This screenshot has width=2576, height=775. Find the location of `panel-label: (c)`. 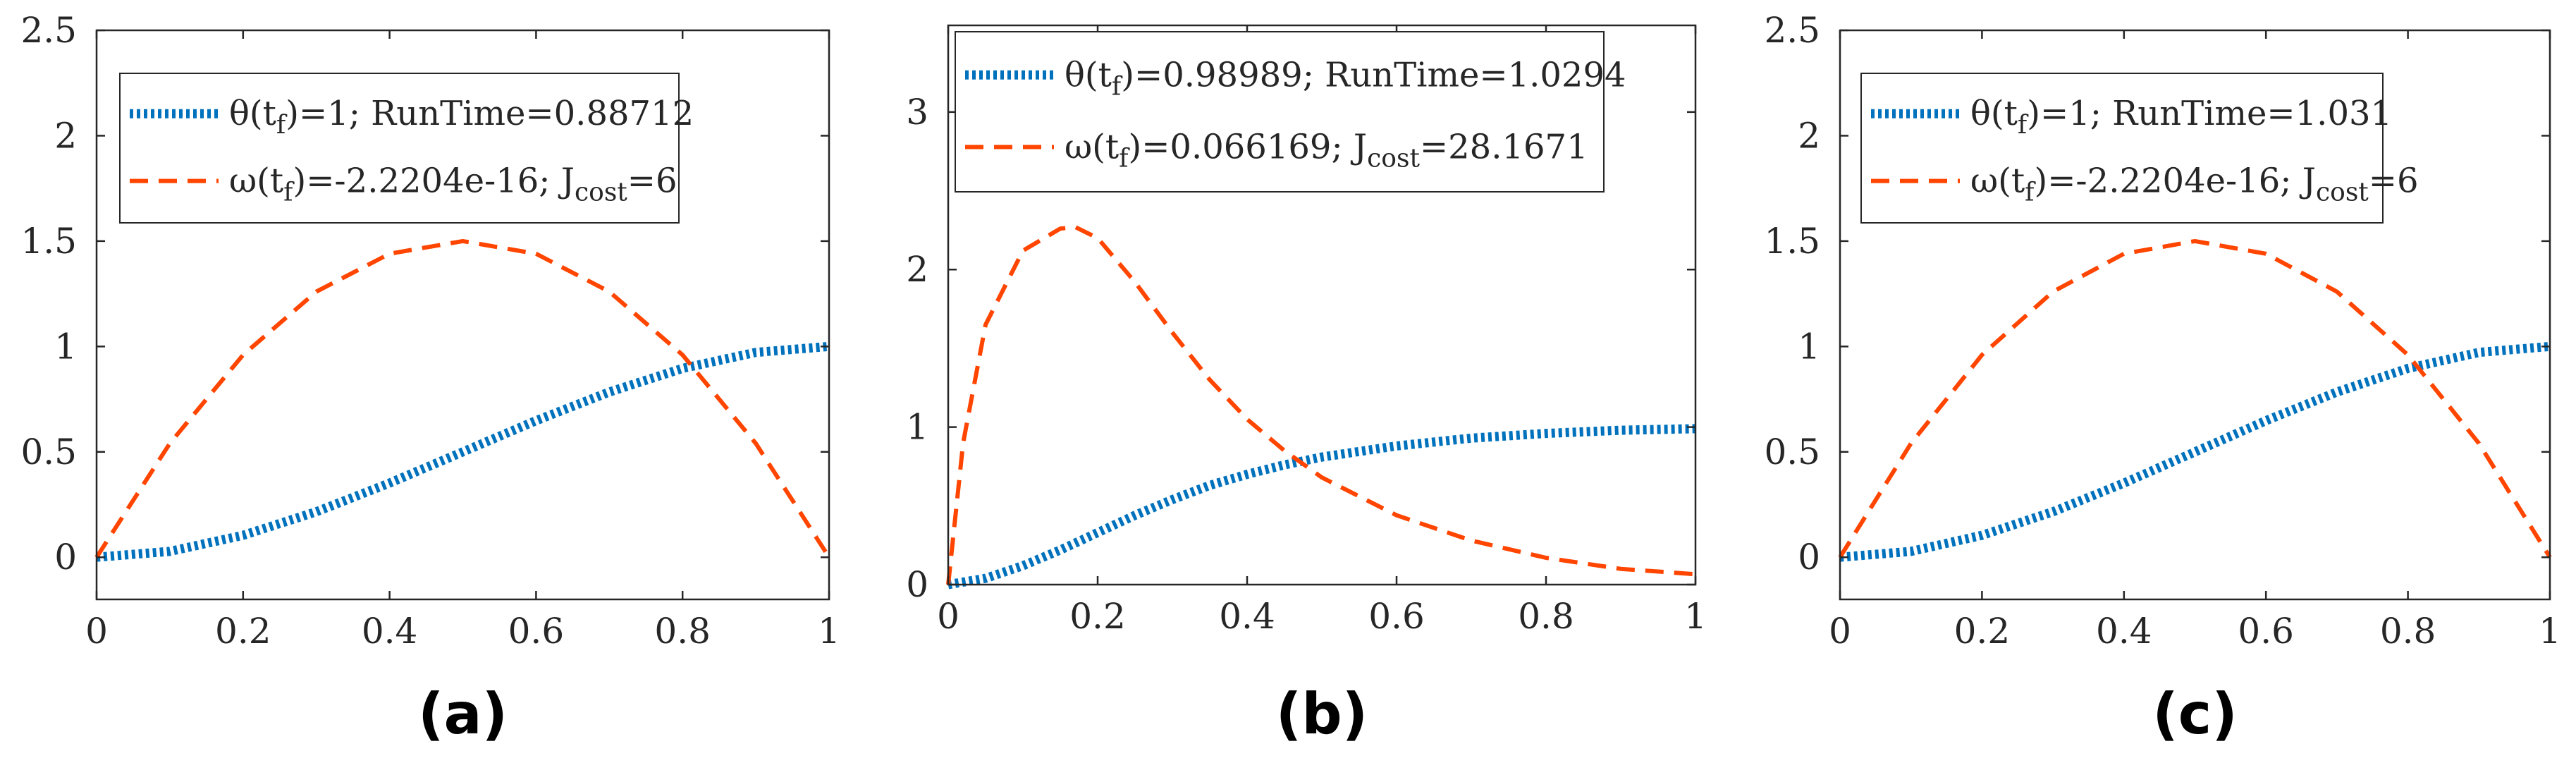

panel-label: (c) is located at coordinates (2195, 714).